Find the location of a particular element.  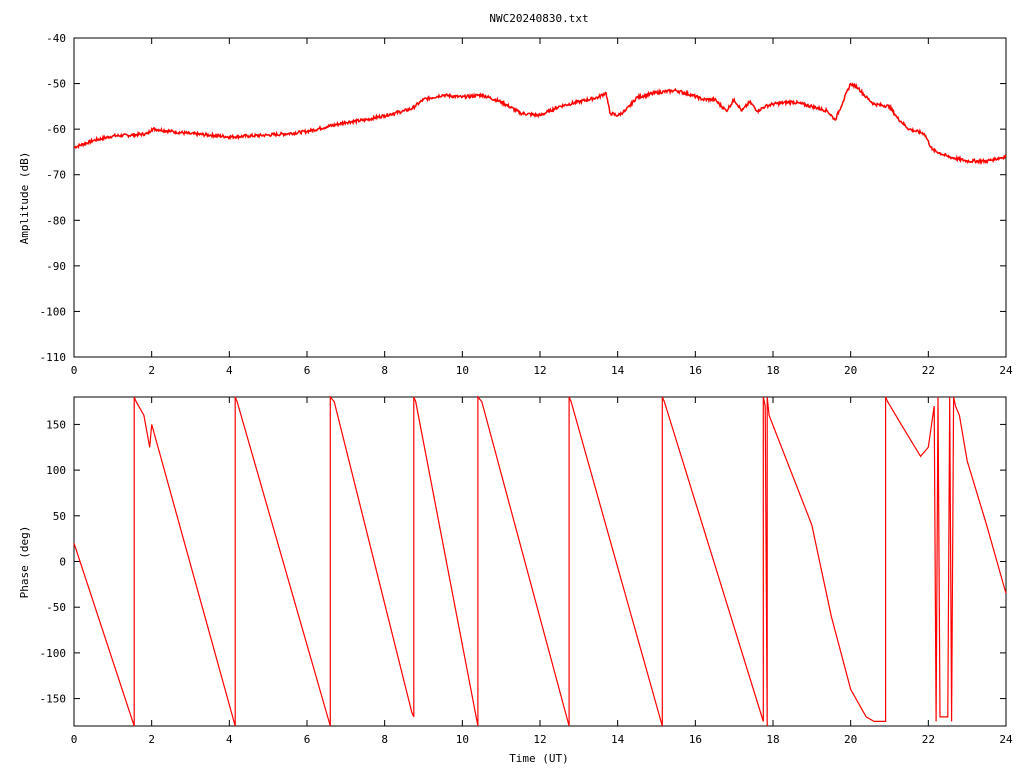

phase-x-tick-label: 24 is located at coordinates (1006, 739).